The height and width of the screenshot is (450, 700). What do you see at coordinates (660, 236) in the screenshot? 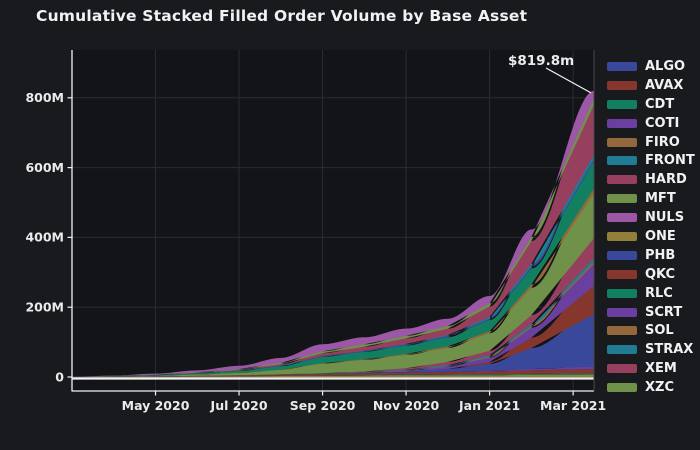
I see `legend-label: ONE` at bounding box center [660, 236].